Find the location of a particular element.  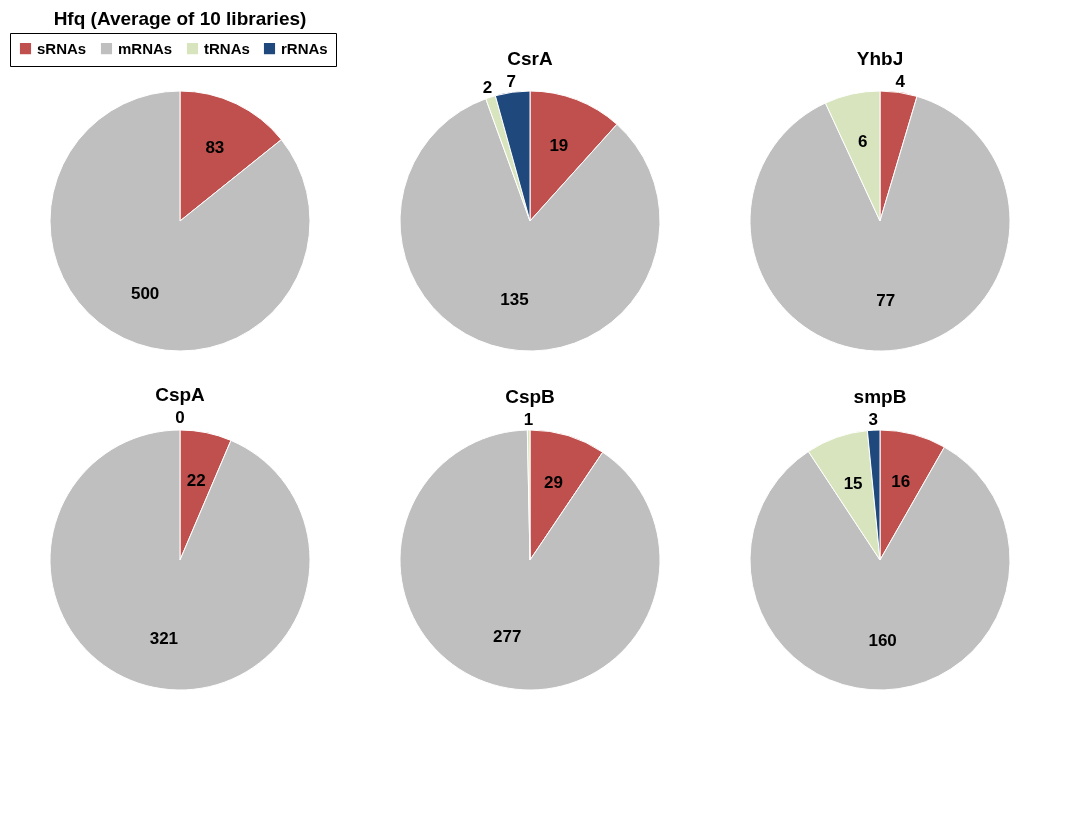

data-label: 6 is located at coordinates (862, 142).